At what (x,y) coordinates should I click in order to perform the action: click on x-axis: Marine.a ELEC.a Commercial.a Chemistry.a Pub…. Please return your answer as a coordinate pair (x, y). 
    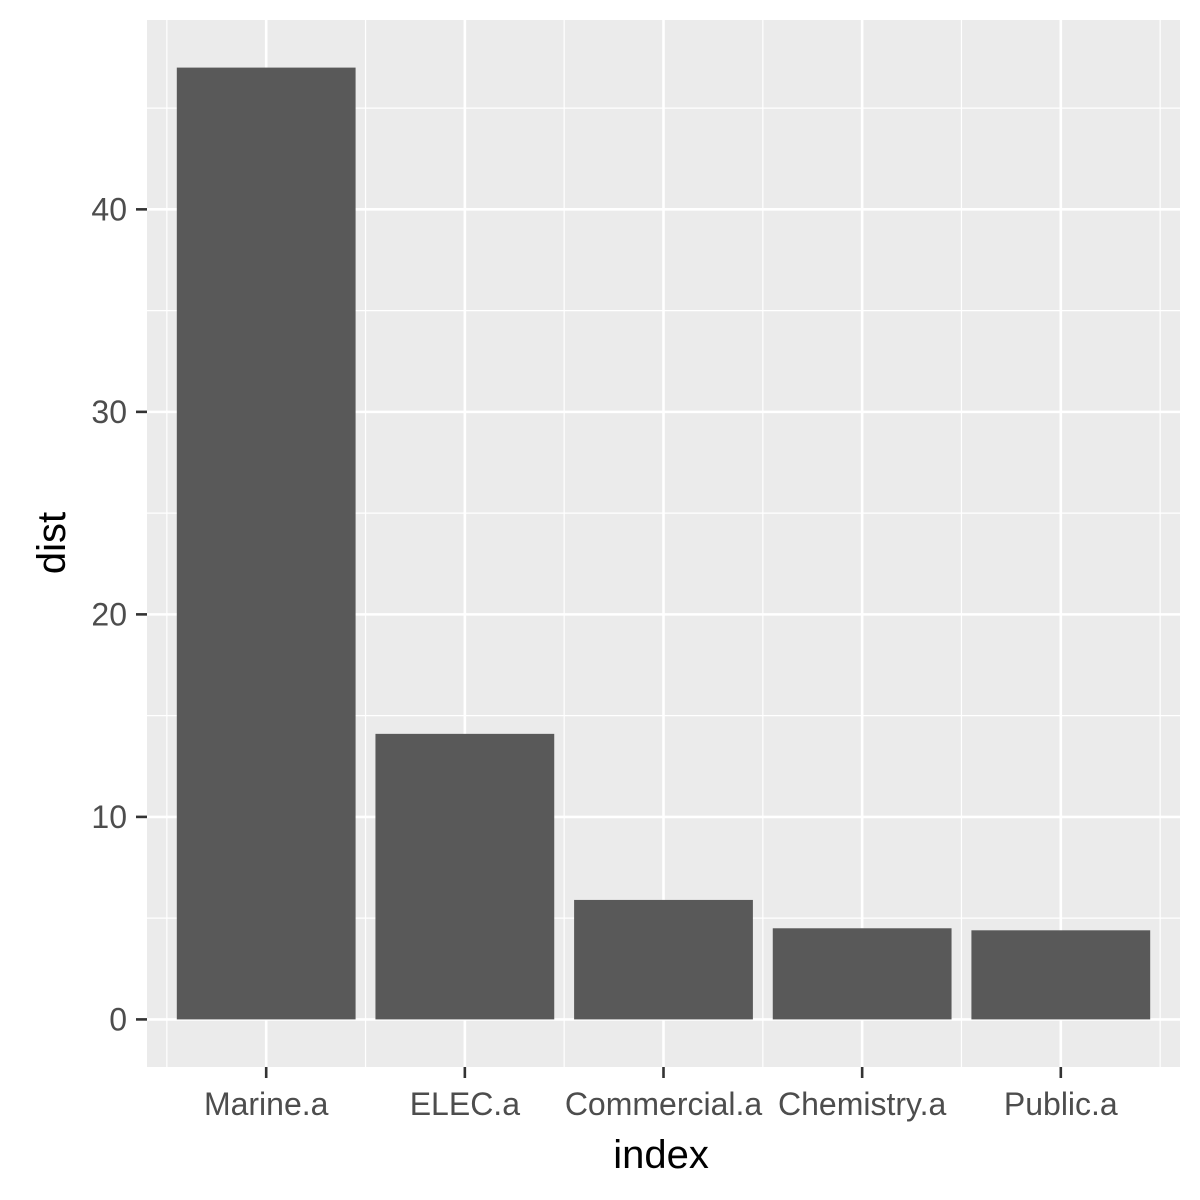
    Looking at the image, I should click on (661, 1094).